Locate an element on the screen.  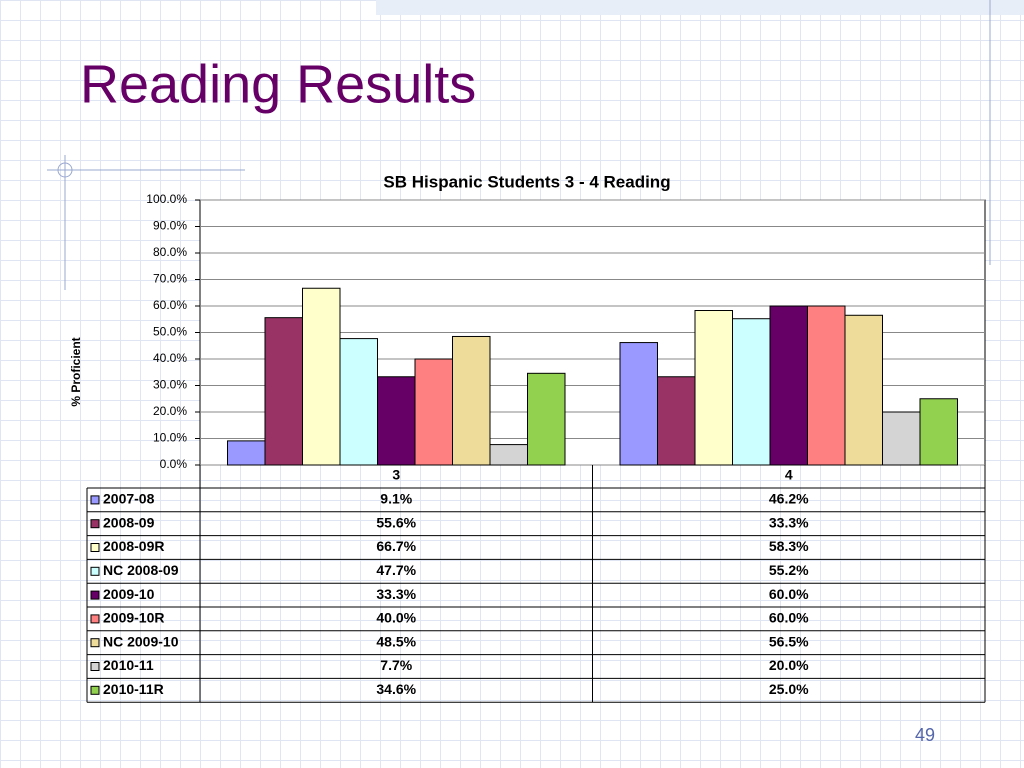
value-label: 20.0% is located at coordinates (789, 665).